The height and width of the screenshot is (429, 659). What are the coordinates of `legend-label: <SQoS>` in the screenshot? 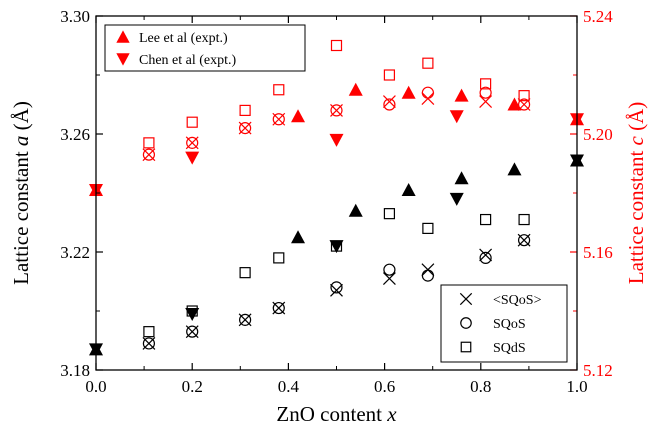 It's located at (517, 300).